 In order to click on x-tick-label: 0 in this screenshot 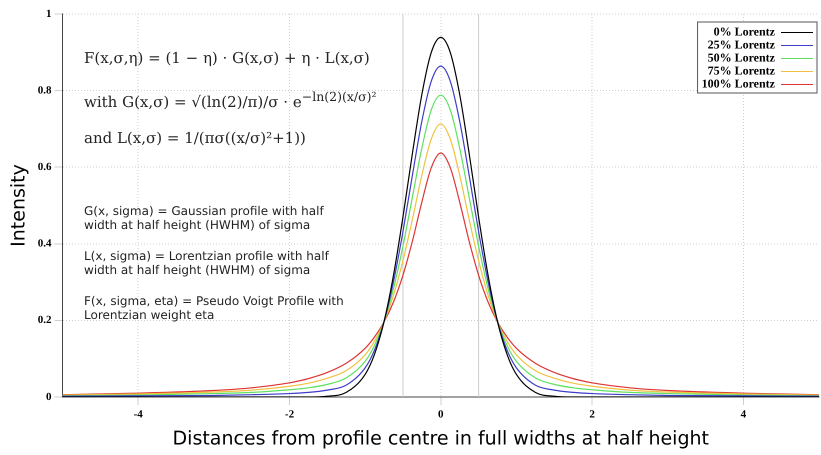, I will do `click(441, 414)`.